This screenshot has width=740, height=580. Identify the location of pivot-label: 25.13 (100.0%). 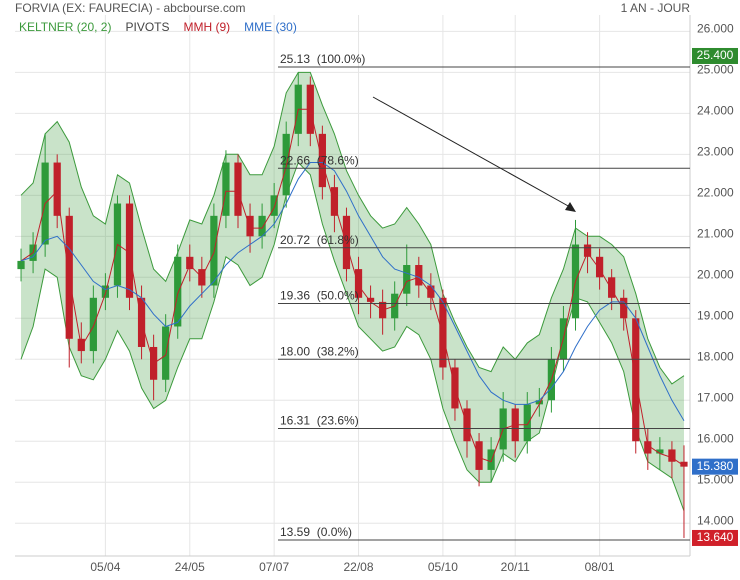
(322, 59).